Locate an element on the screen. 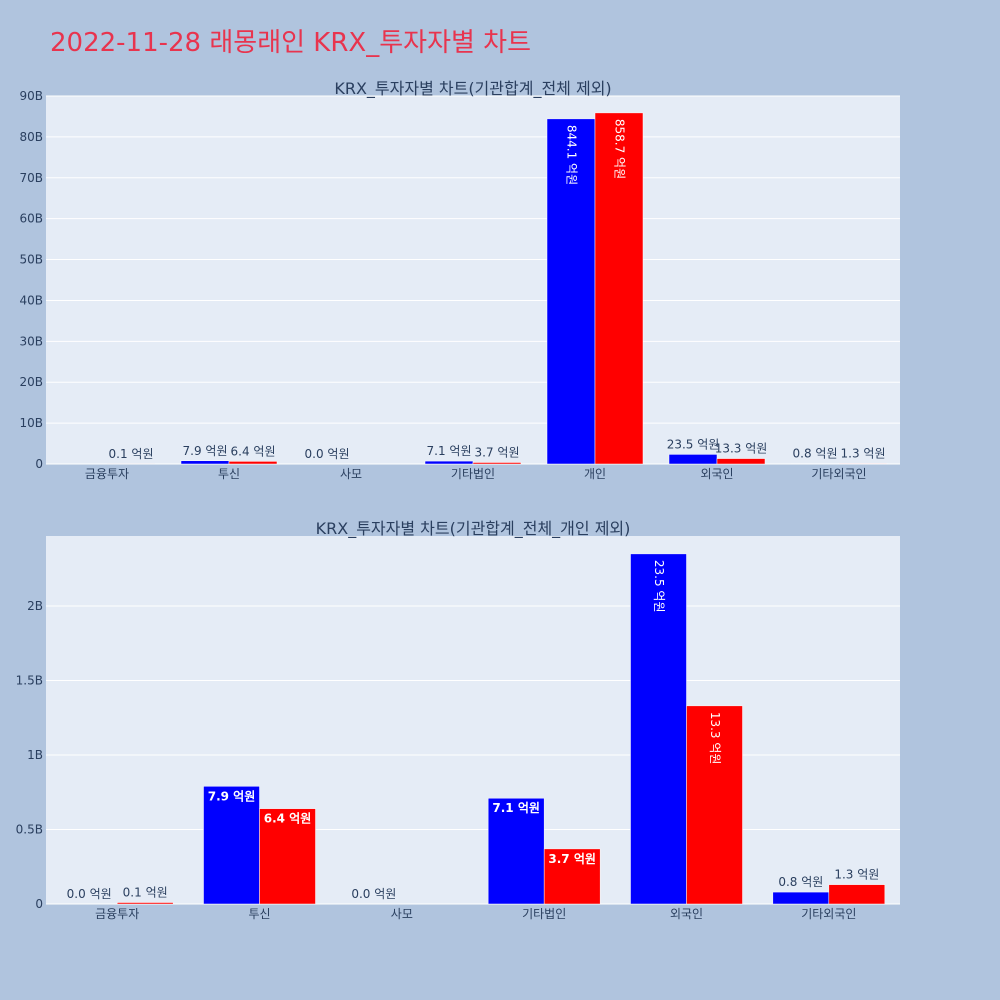  y-tick-label: 1.5B is located at coordinates (29, 681).